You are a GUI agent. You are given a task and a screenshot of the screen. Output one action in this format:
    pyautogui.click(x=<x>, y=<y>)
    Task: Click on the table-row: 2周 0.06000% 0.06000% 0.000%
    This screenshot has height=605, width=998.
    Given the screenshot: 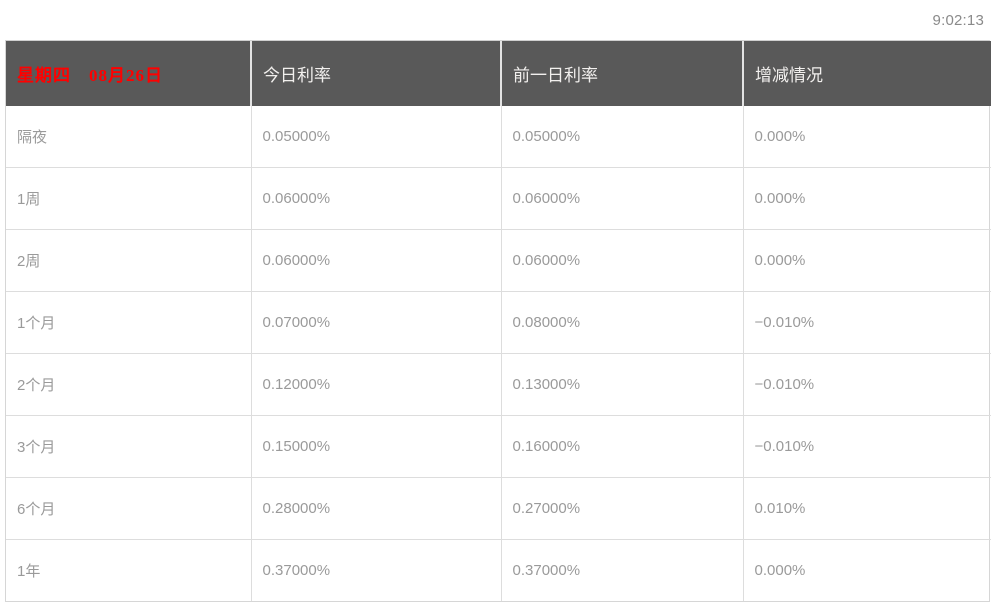 What is the action you would take?
    pyautogui.click(x=498, y=260)
    